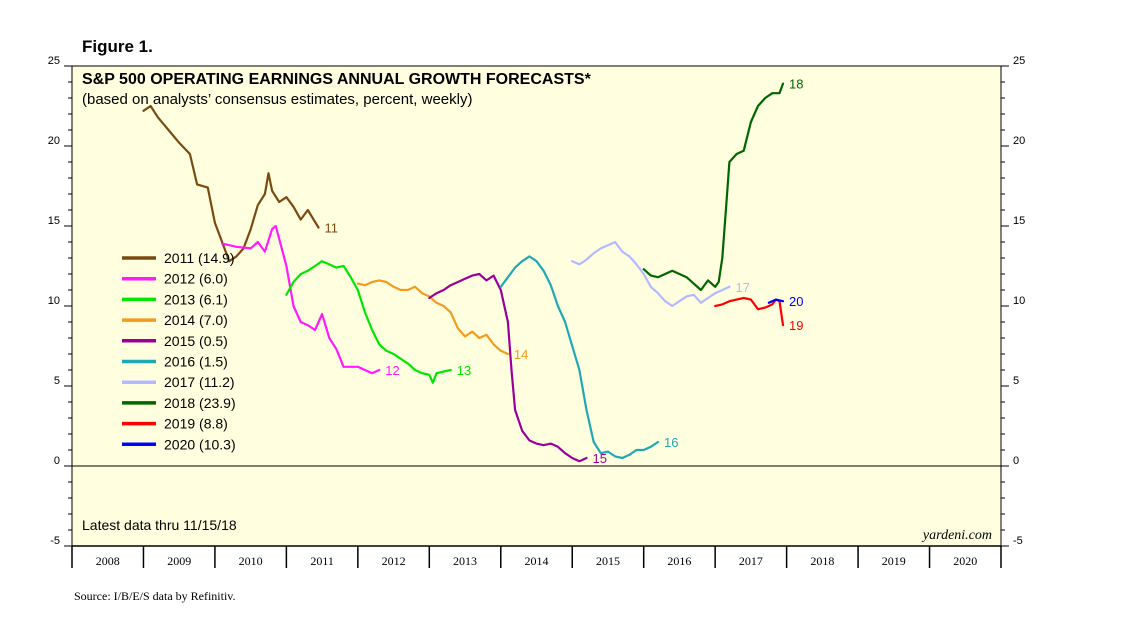 Image resolution: width=1138 pixels, height=628 pixels. I want to click on series-end-label: 13, so click(464, 370).